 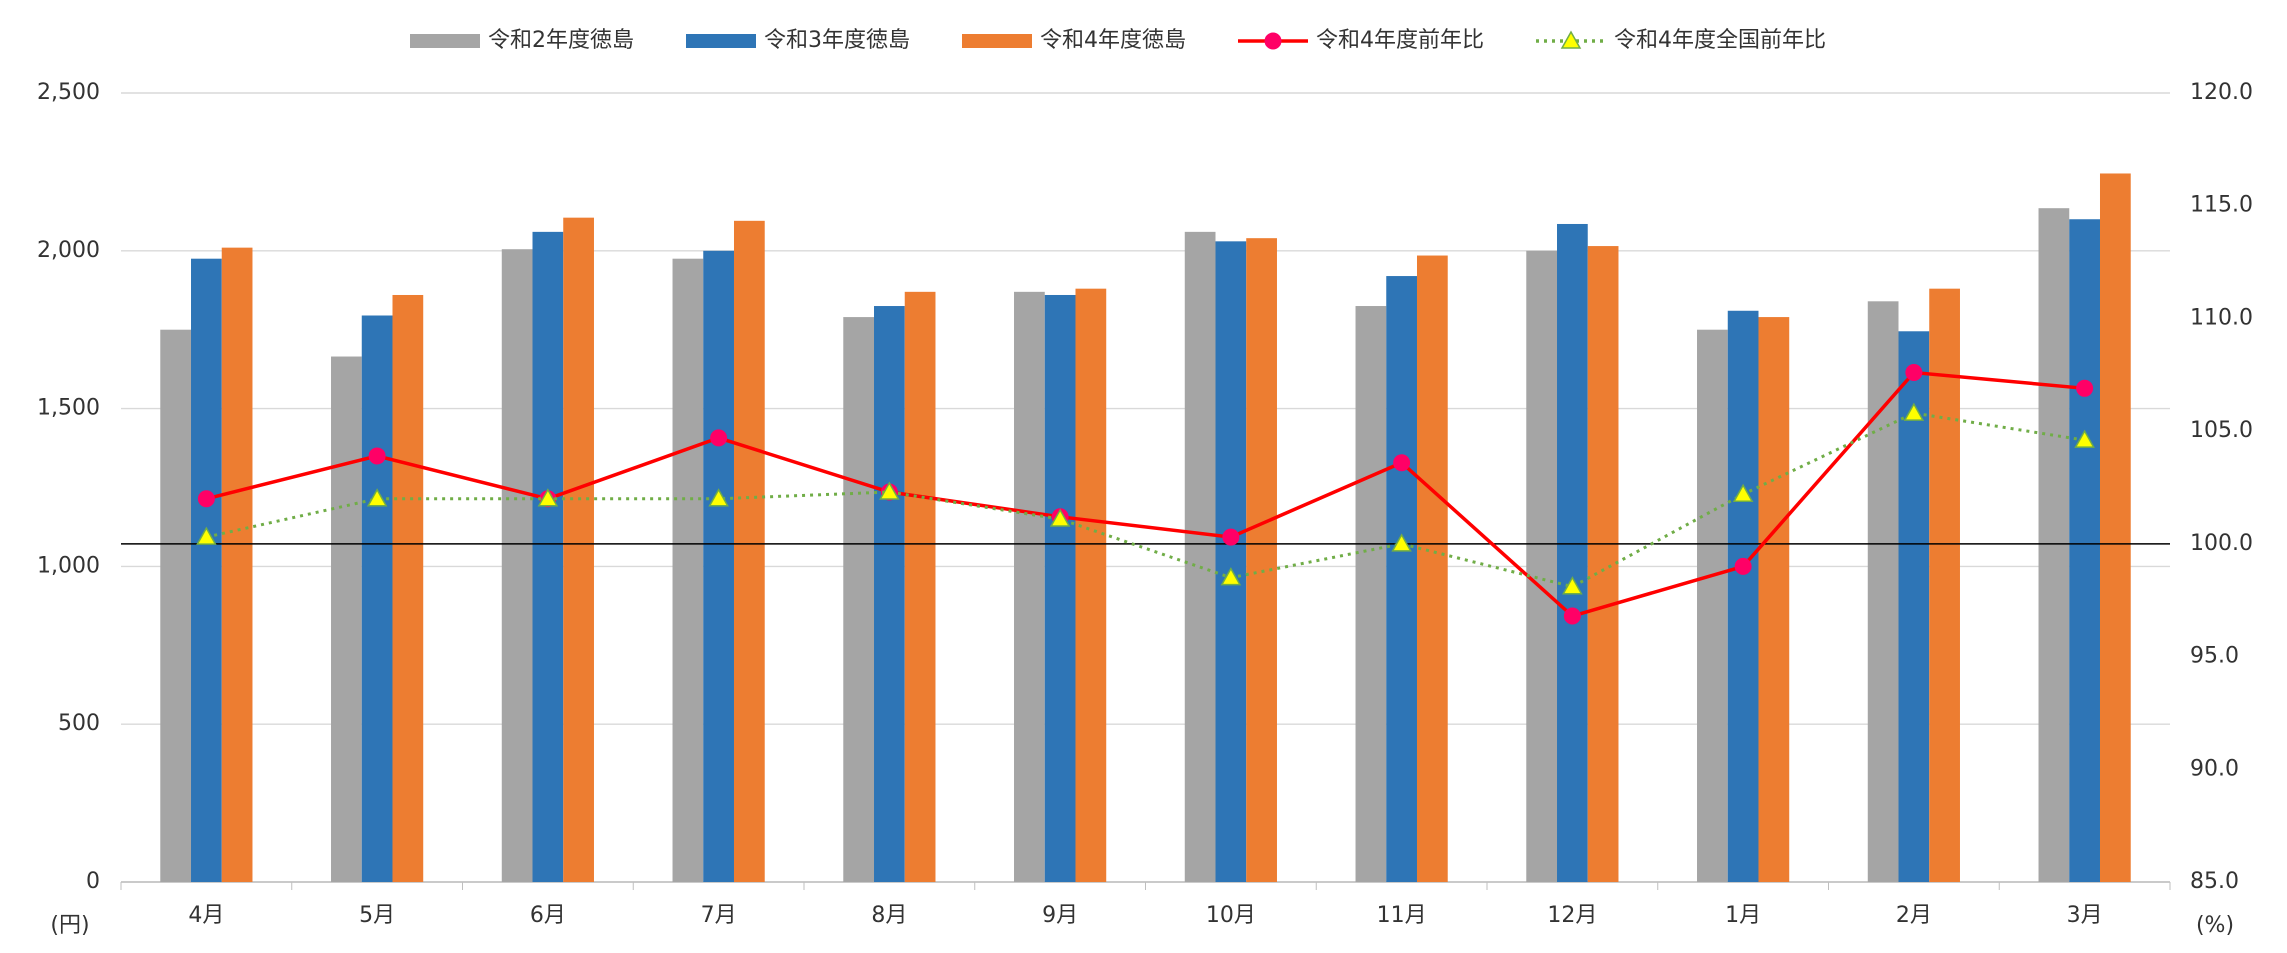 What do you see at coordinates (1720, 40) in the screenshot?
I see `legend-label: 令和4年度全国前年比` at bounding box center [1720, 40].